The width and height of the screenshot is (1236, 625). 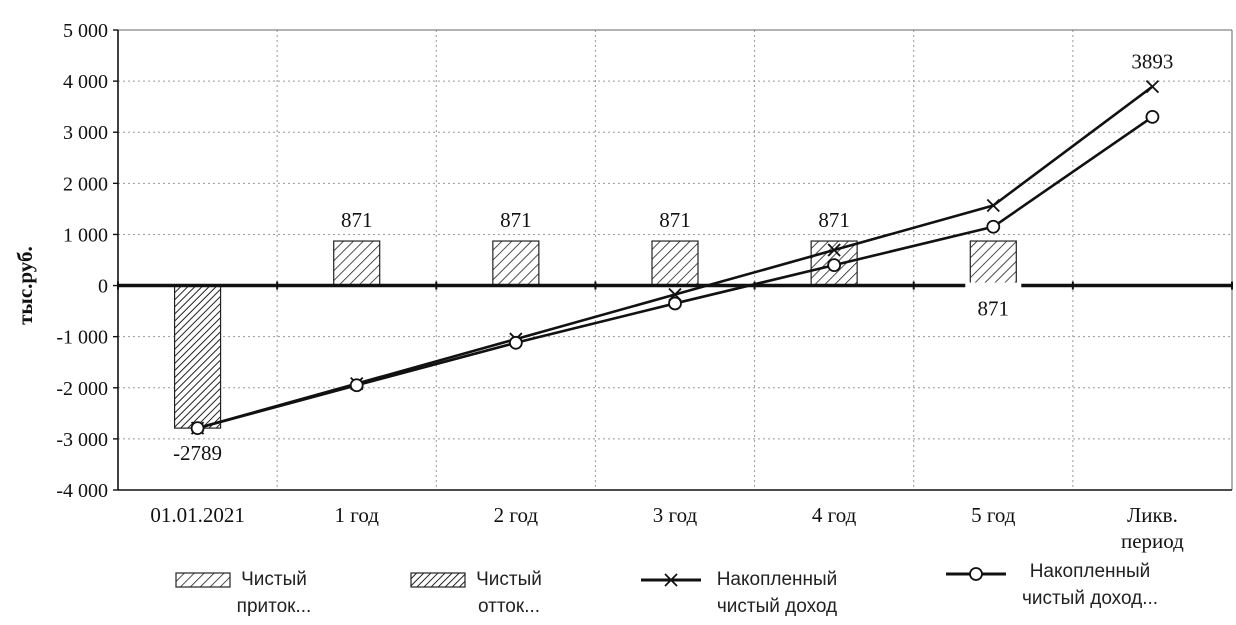 I want to click on x-tick-label: 01.01.2021, so click(x=197, y=515).